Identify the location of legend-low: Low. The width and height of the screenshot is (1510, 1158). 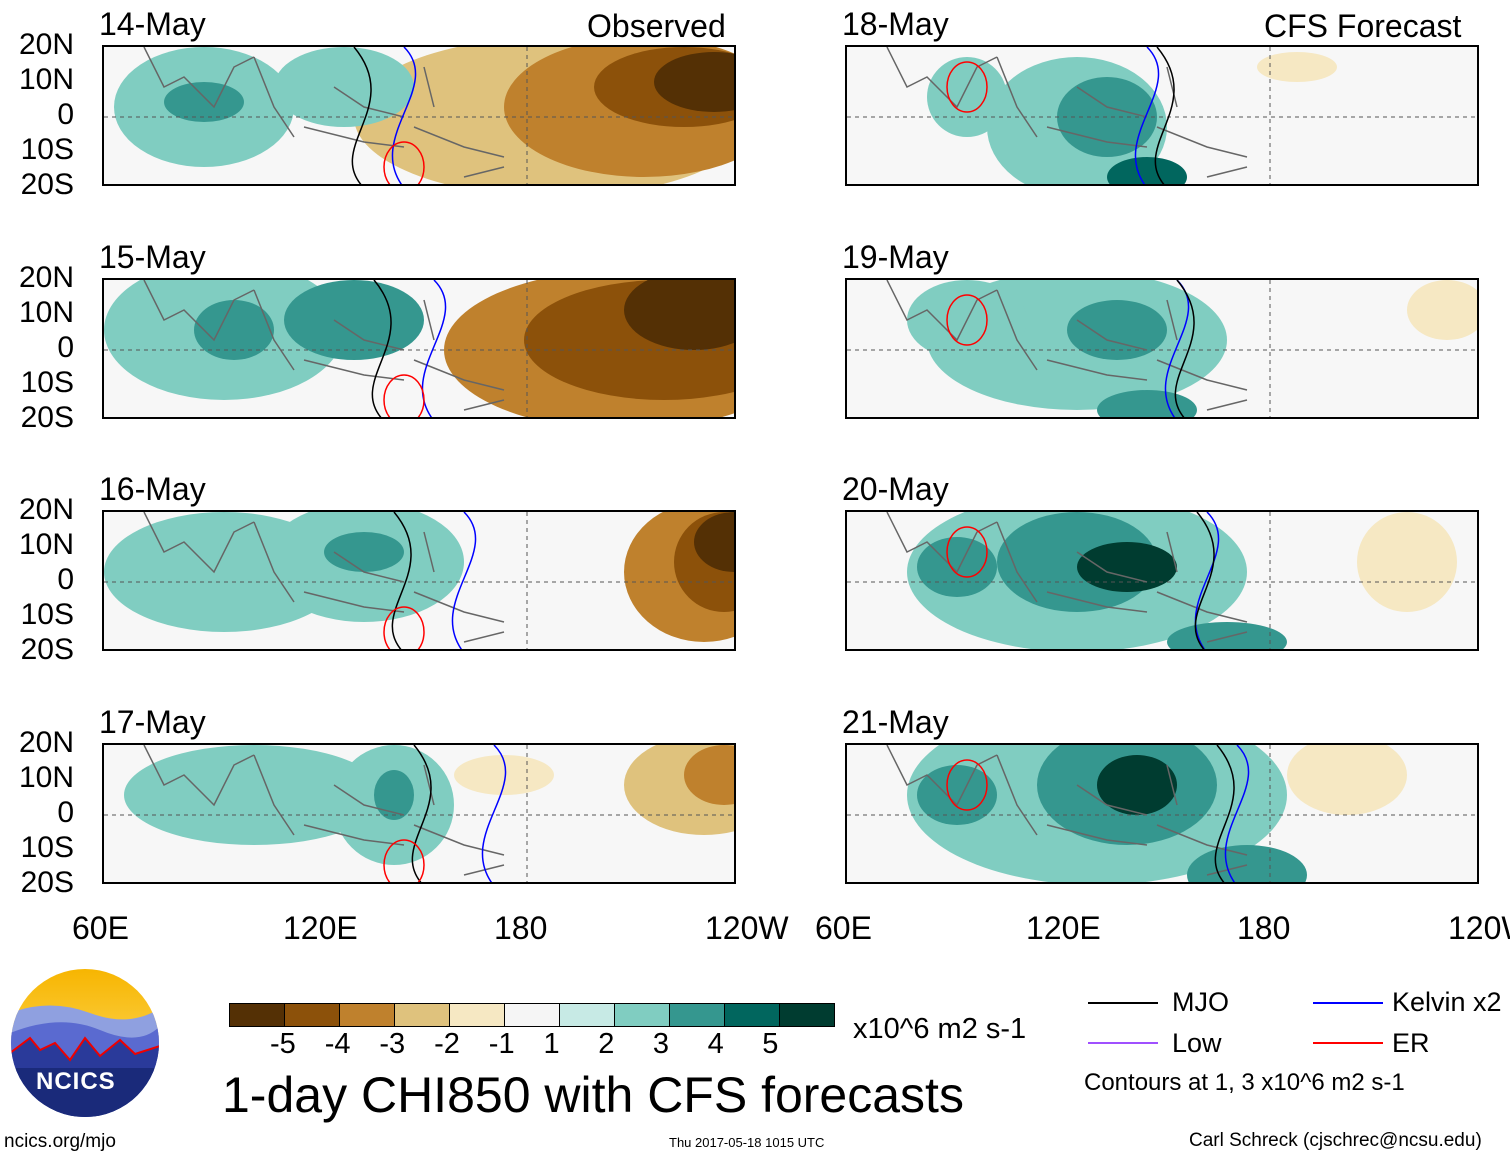
(1197, 1043).